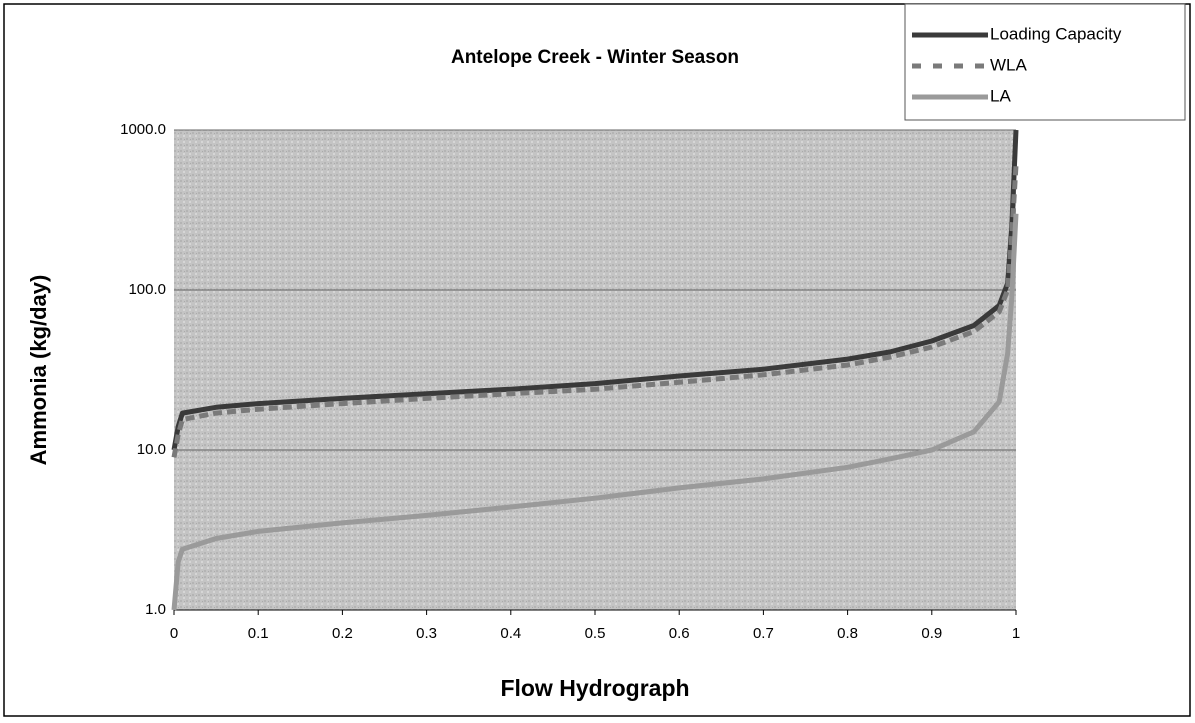 The image size is (1195, 723). I want to click on x-tick-label: 0.7, so click(763, 633).